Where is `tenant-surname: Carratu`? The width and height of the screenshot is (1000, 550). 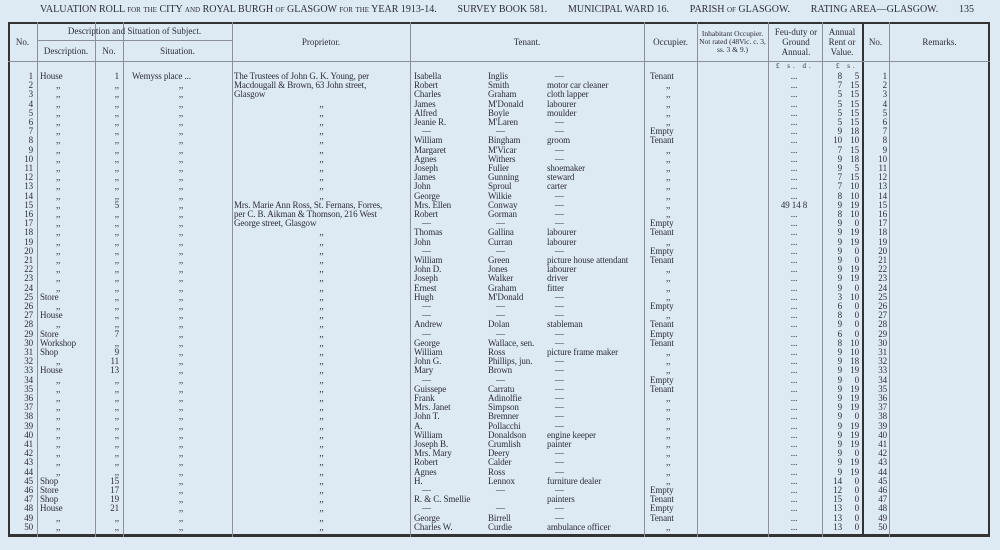 tenant-surname: Carratu is located at coordinates (501, 388).